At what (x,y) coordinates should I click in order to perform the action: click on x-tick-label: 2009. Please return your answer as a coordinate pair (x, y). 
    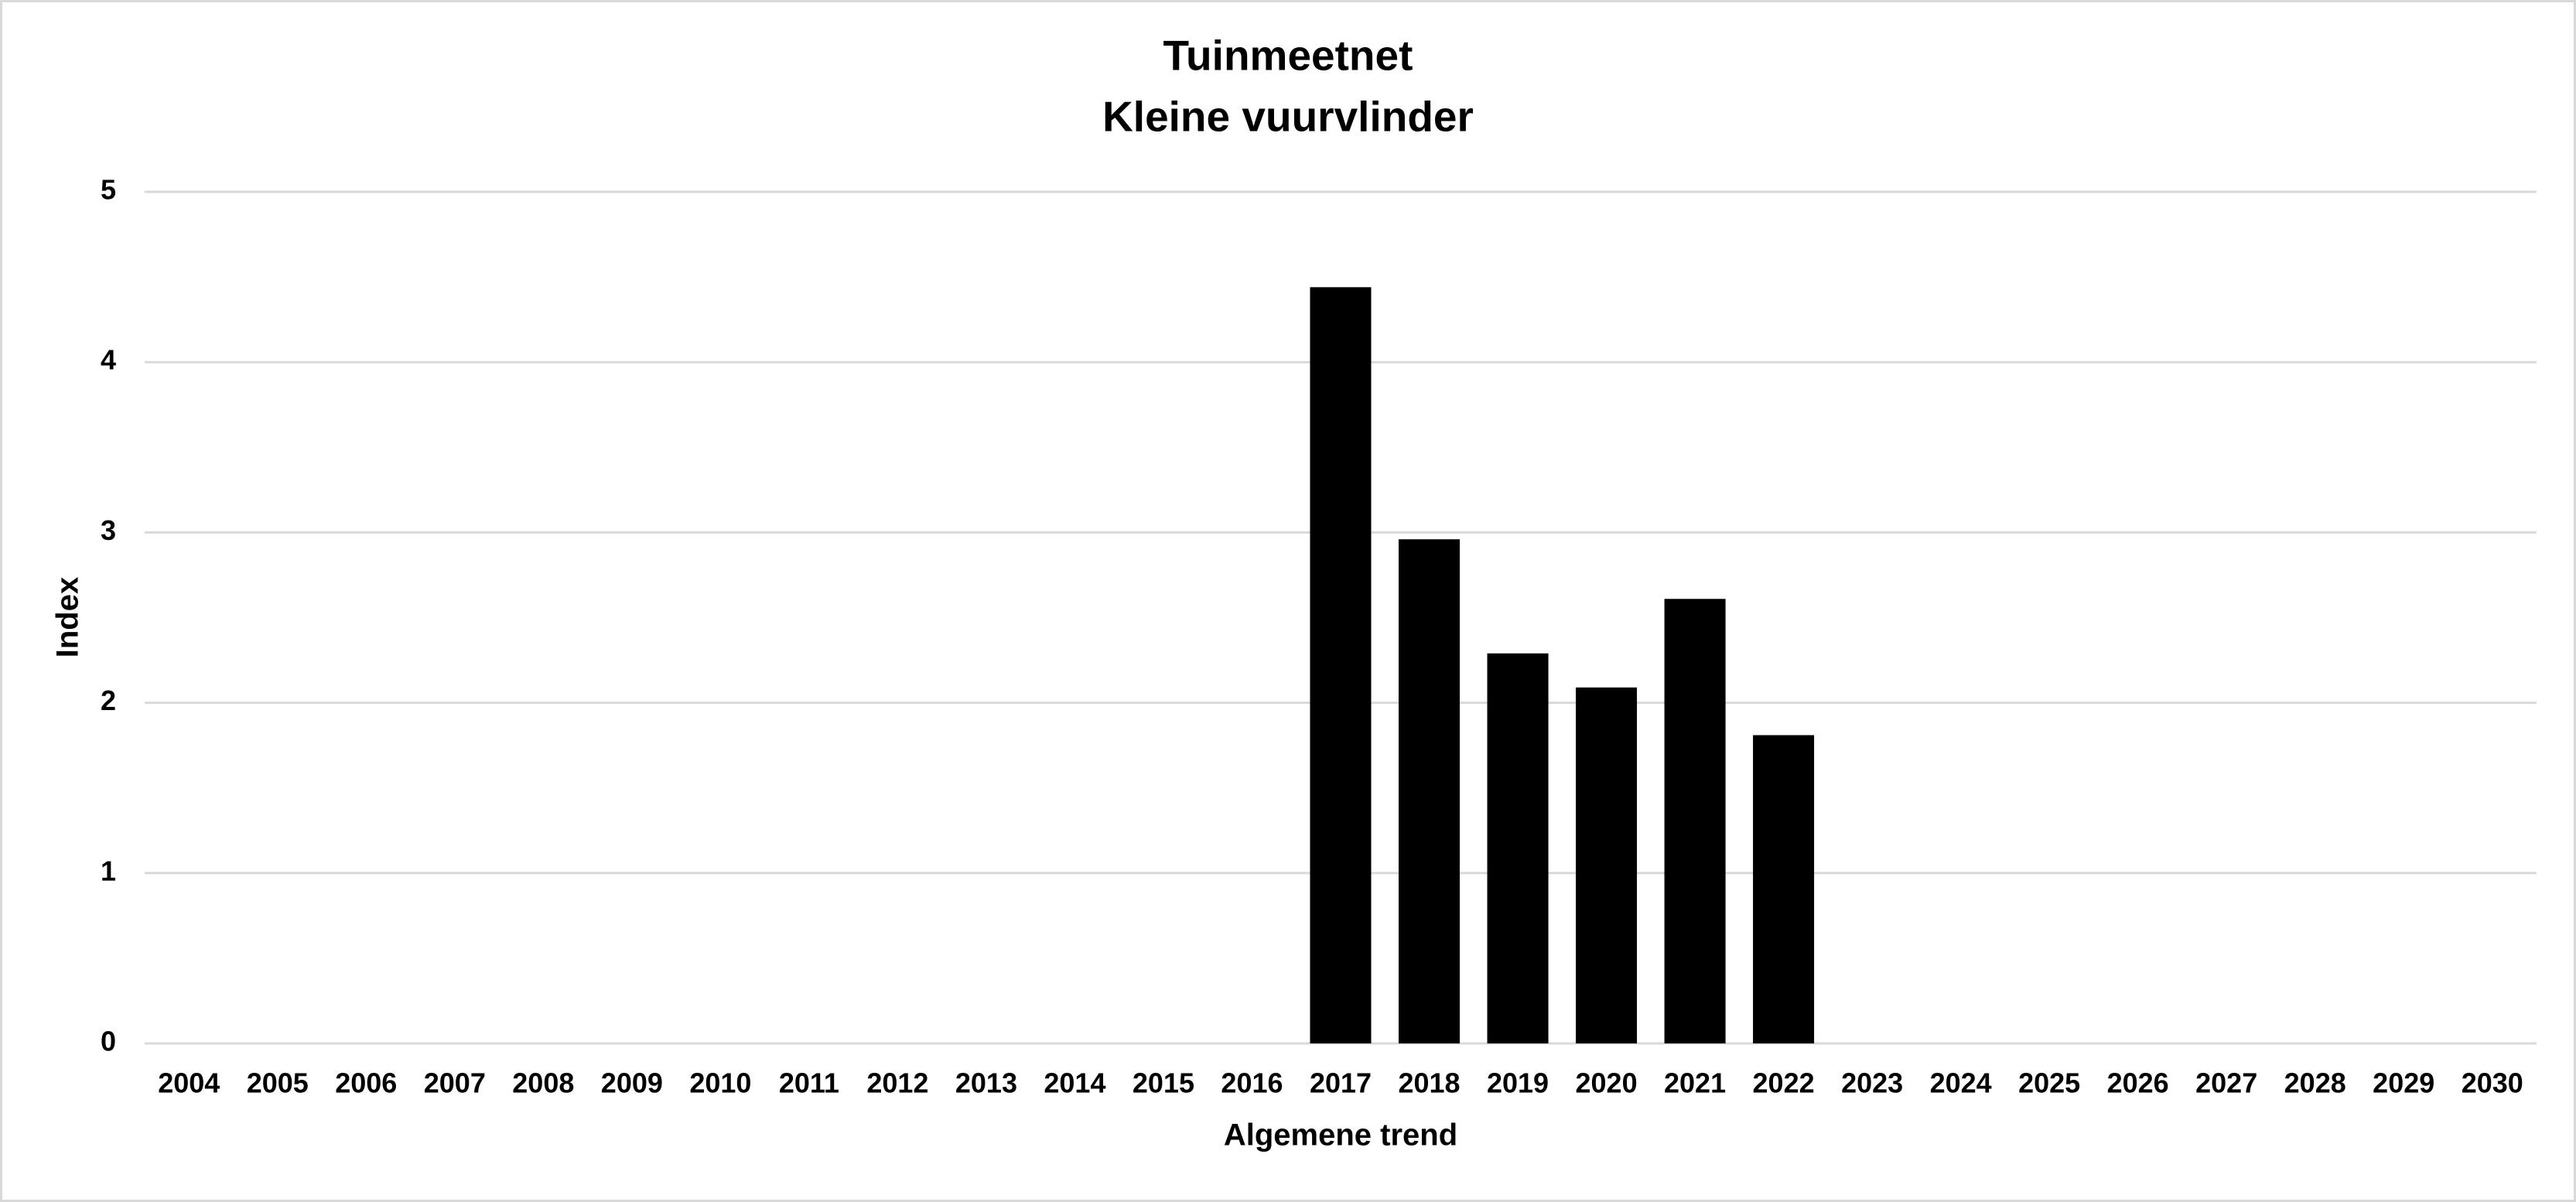
    Looking at the image, I should click on (632, 1083).